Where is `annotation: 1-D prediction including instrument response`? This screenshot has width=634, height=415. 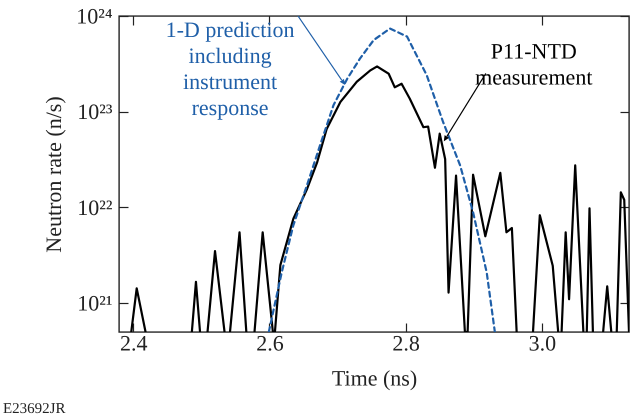
annotation: 1-D prediction including instrument response is located at coordinates (230, 68).